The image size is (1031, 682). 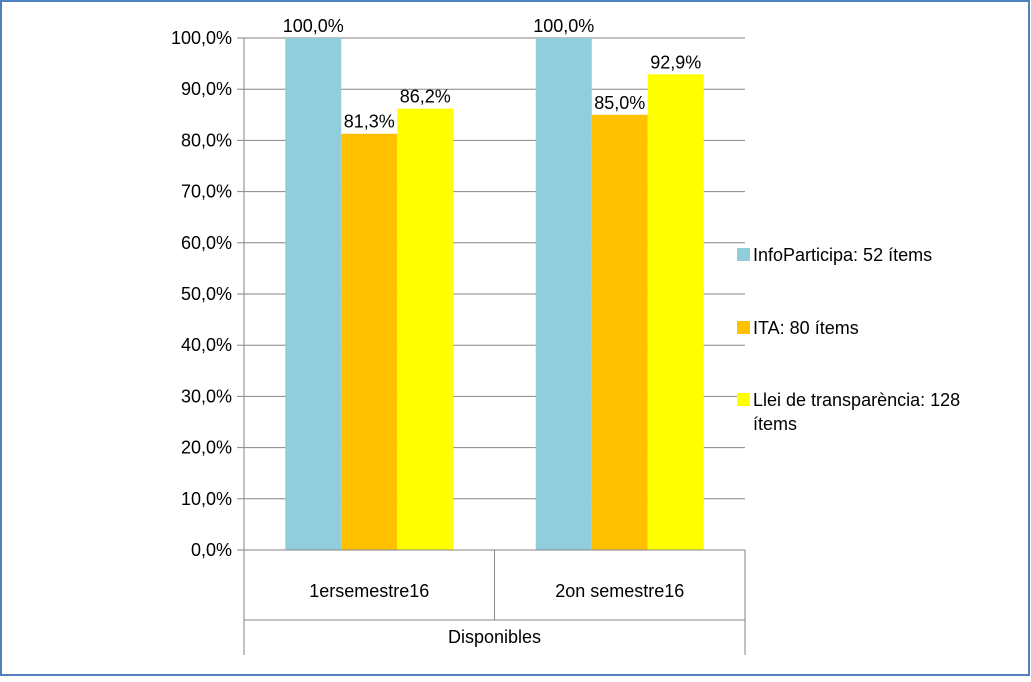 I want to click on data-label: 92,9%, so click(x=675, y=62).